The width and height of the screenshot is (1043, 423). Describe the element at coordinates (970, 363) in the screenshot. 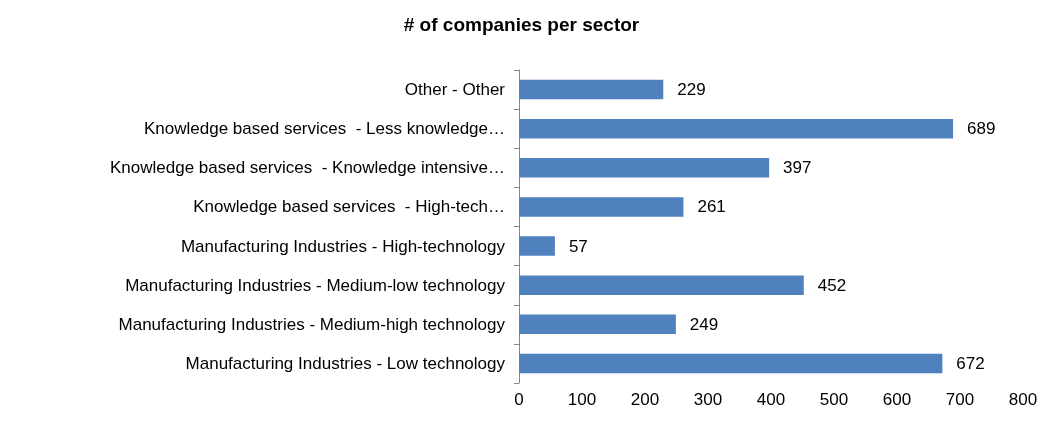

I see `data-label: 672` at that location.